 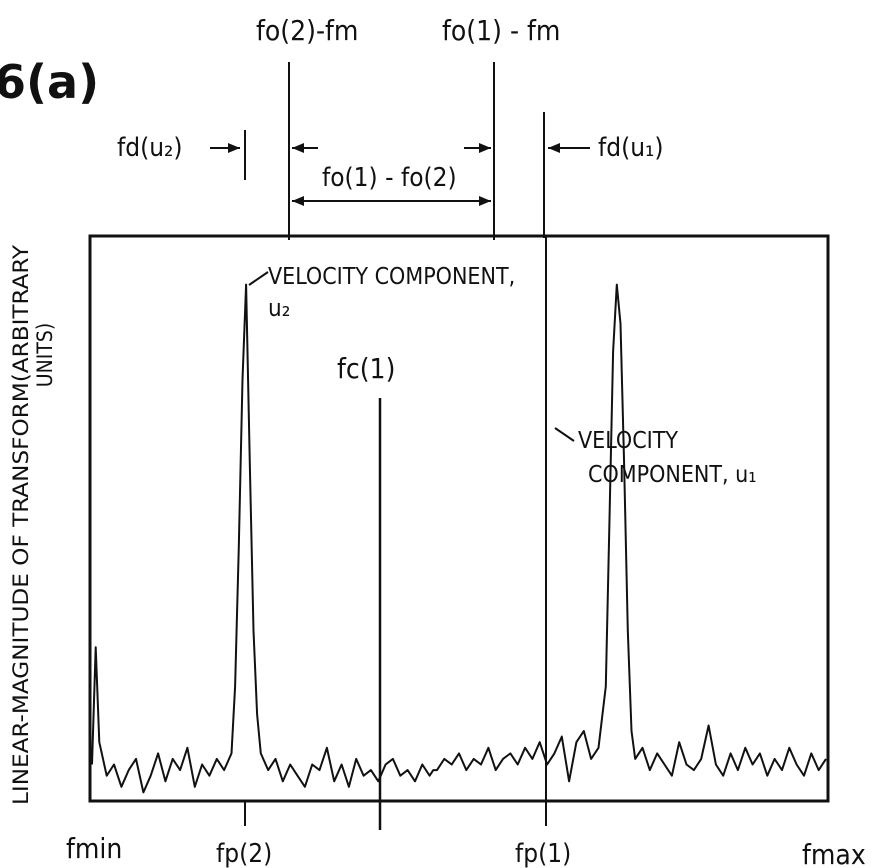 What do you see at coordinates (244, 853) in the screenshot?
I see `x-tick-label-fp2: fp(2)` at bounding box center [244, 853].